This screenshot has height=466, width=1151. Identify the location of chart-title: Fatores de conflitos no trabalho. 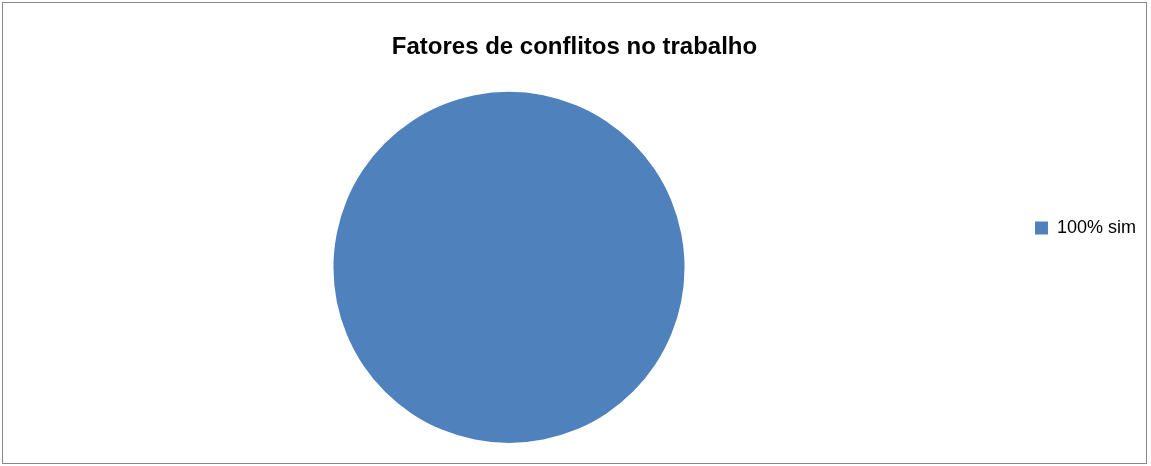
(574, 46).